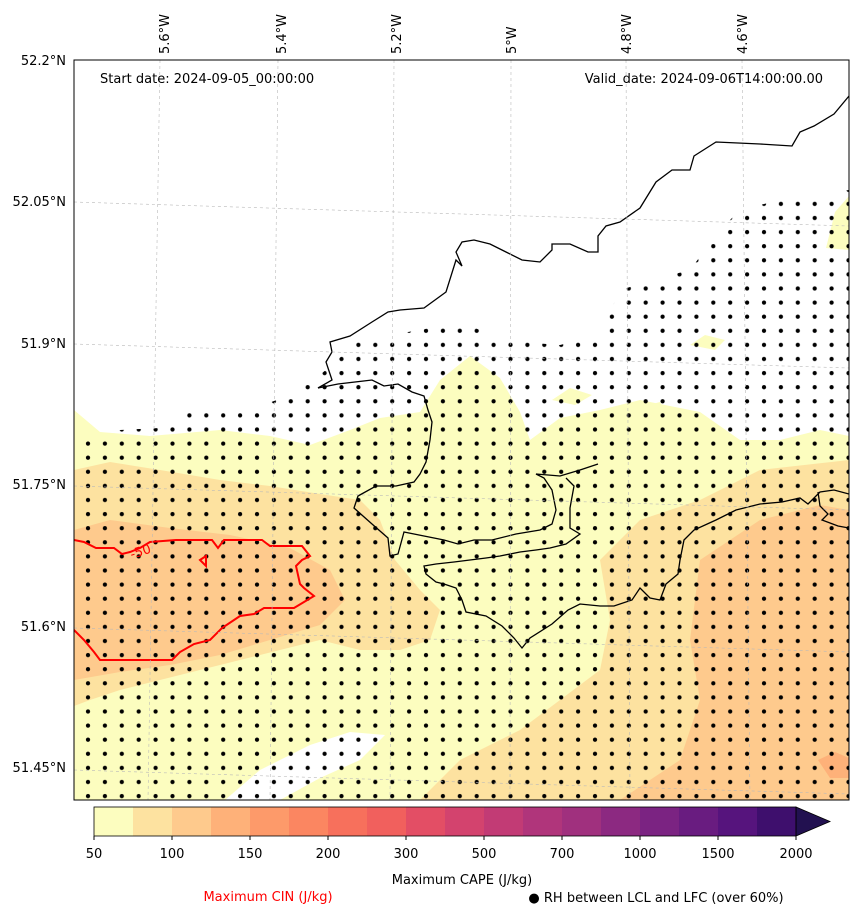 Image resolution: width=859 pixels, height=915 pixels. Describe the element at coordinates (627, 34) in the screenshot. I see `lon-label: 4.8°W` at that location.